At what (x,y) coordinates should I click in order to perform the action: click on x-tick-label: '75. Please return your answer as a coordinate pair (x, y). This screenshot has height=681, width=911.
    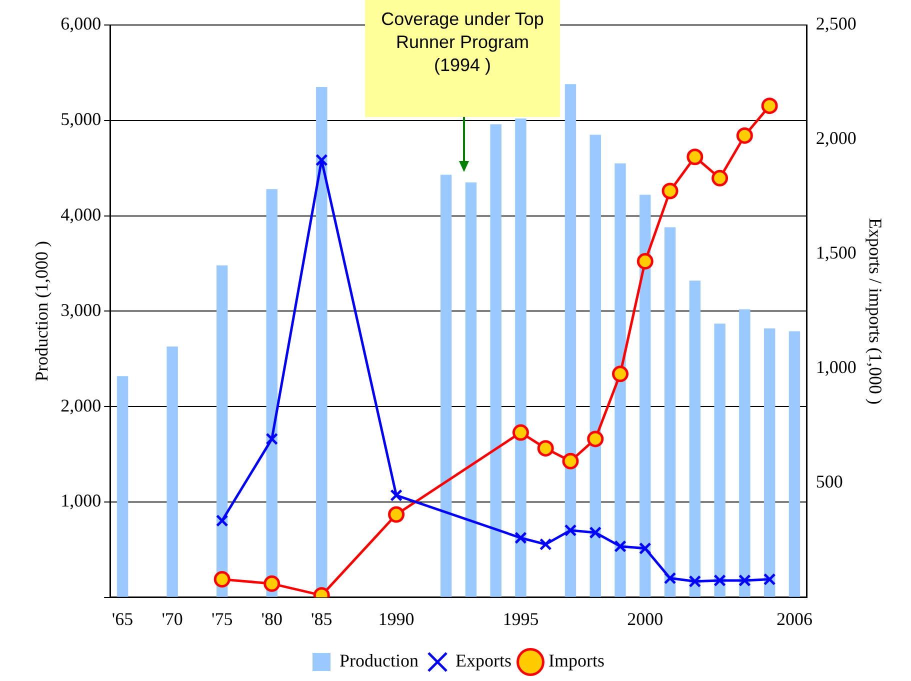
    Looking at the image, I should click on (222, 618).